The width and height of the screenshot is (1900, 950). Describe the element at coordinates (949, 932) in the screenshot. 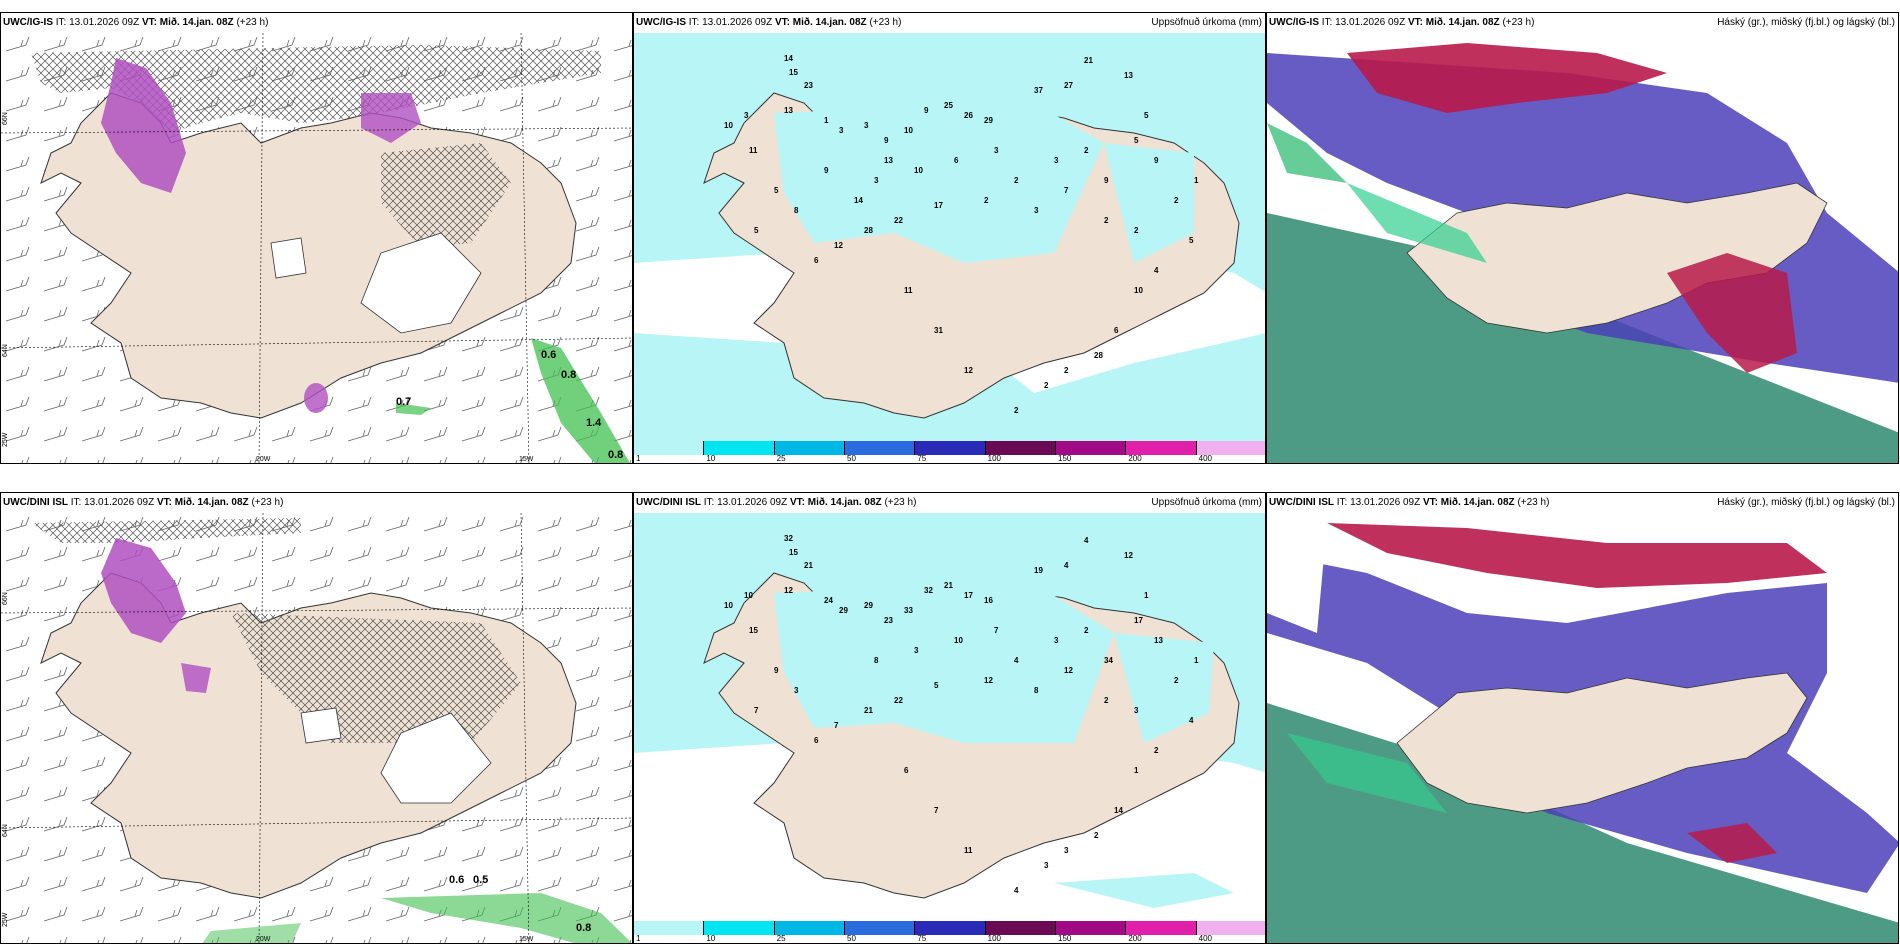

I see `colorbar: 1 10 25 50 75 100 150 200 400` at that location.